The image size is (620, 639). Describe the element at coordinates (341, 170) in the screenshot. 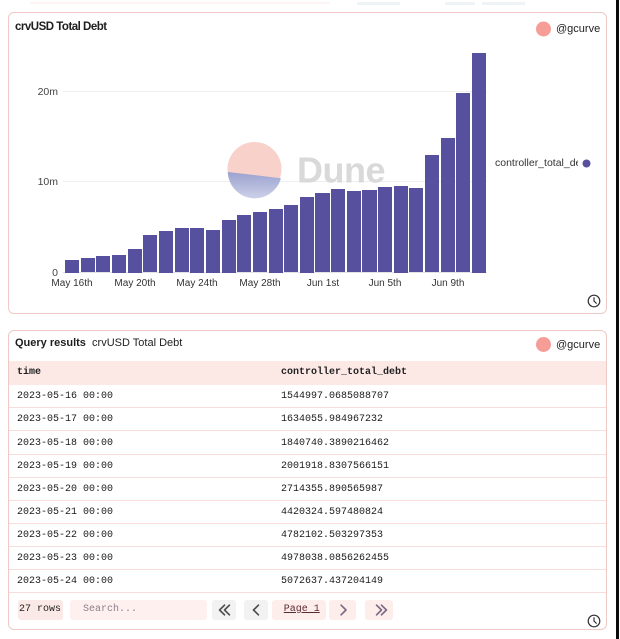

I see `svg-text: Dune` at that location.